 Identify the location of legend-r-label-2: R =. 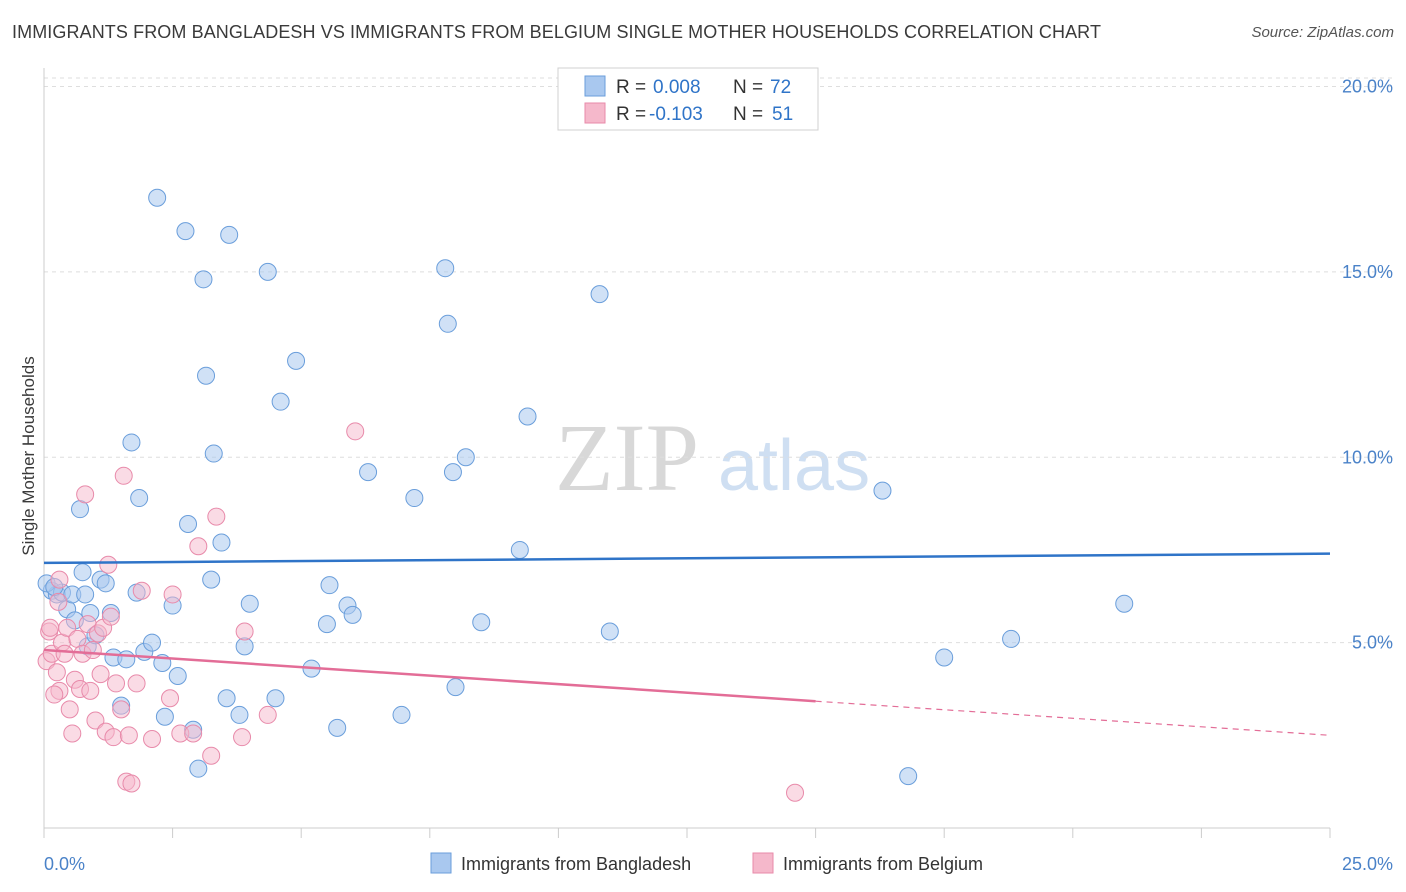
(631, 114).